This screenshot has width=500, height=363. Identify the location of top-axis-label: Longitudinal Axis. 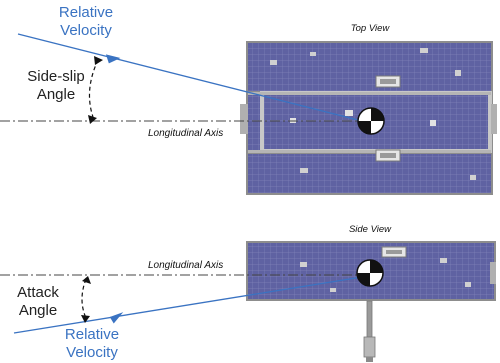
(185, 133).